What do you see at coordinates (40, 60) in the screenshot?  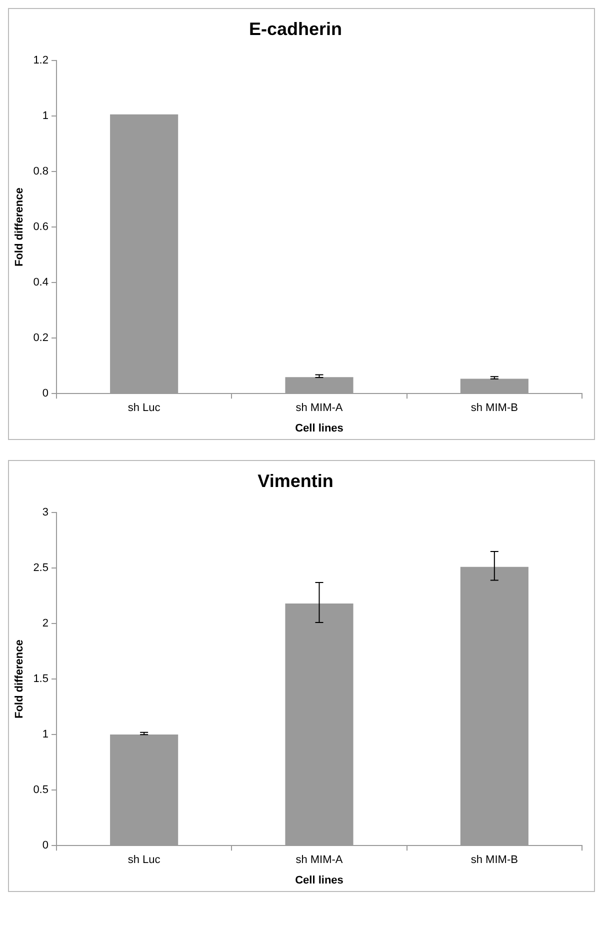 I see `y-tick-label: 1.2` at bounding box center [40, 60].